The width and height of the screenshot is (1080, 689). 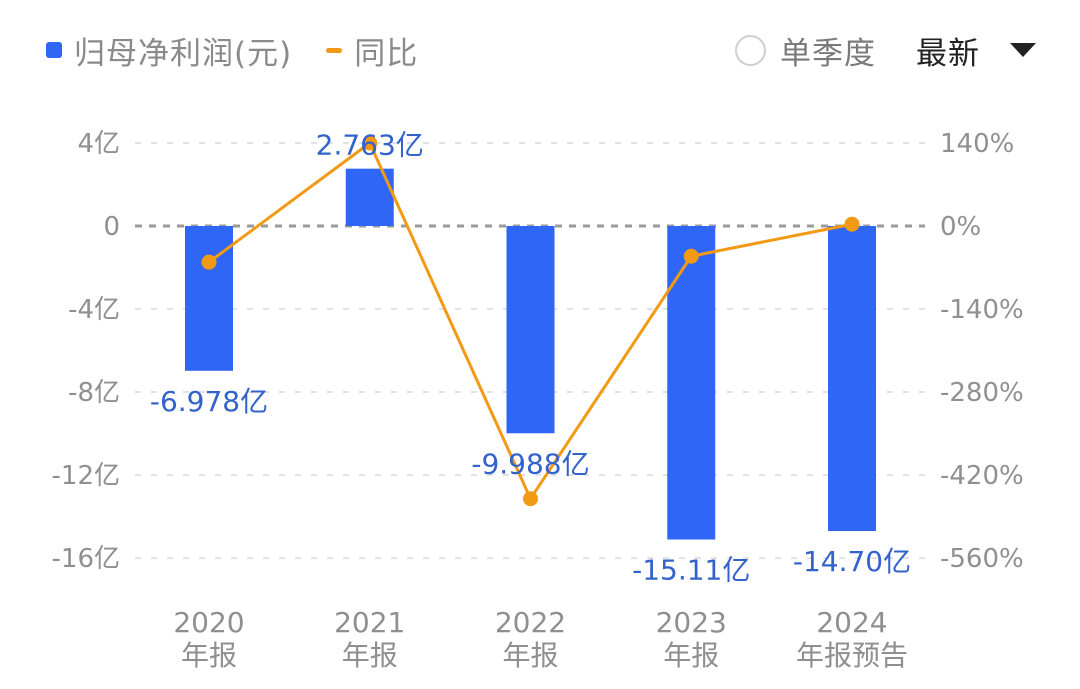 What do you see at coordinates (530, 622) in the screenshot?
I see `x-axis-label: 2022` at bounding box center [530, 622].